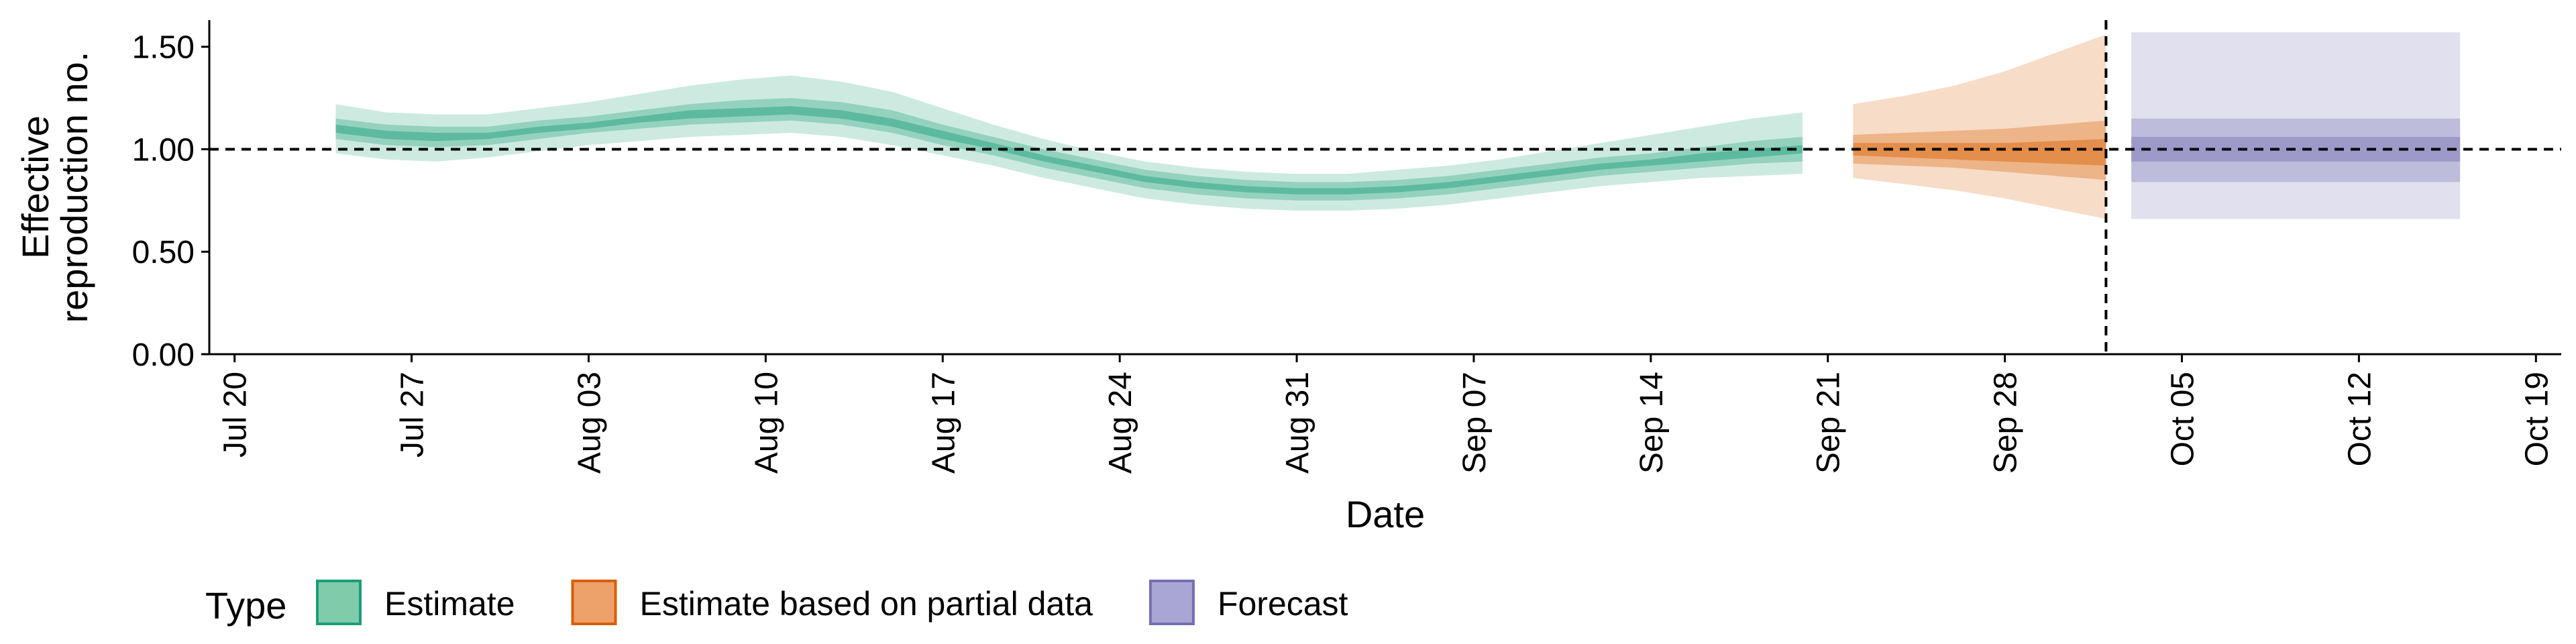 Image resolution: width=2576 pixels, height=644 pixels. Describe the element at coordinates (1829, 423) in the screenshot. I see `x-tick-label: Sep 21` at that location.